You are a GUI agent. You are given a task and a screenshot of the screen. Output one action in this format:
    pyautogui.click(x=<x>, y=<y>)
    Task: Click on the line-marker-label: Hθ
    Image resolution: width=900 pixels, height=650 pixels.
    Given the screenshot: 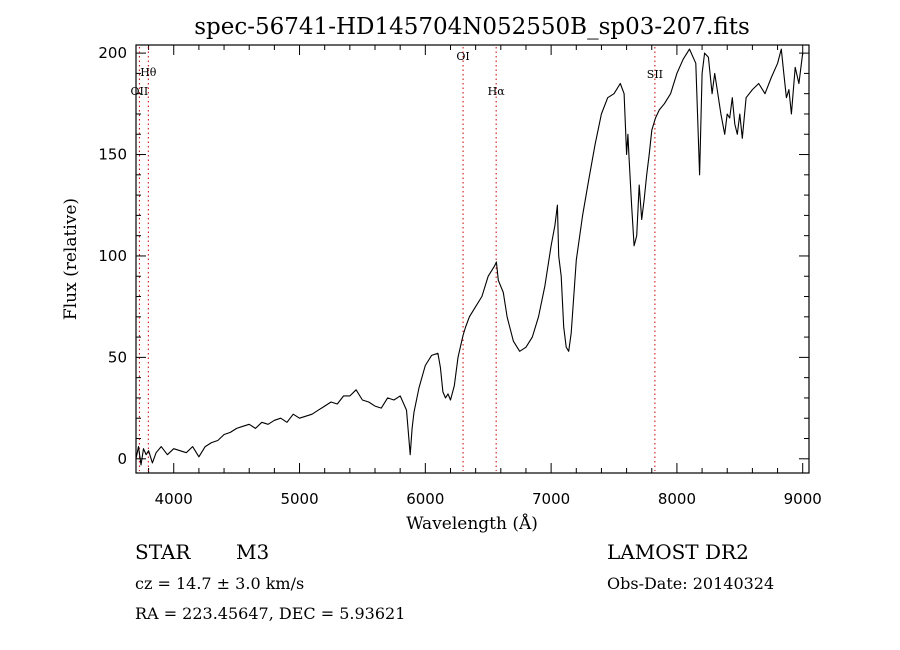 What is the action you would take?
    pyautogui.click(x=148, y=72)
    